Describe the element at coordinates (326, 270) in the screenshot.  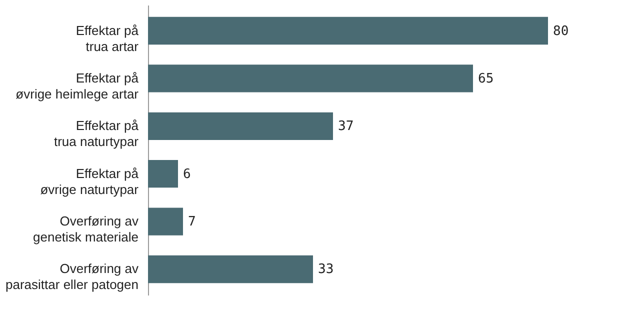
I see `data-label: 33` at that location.